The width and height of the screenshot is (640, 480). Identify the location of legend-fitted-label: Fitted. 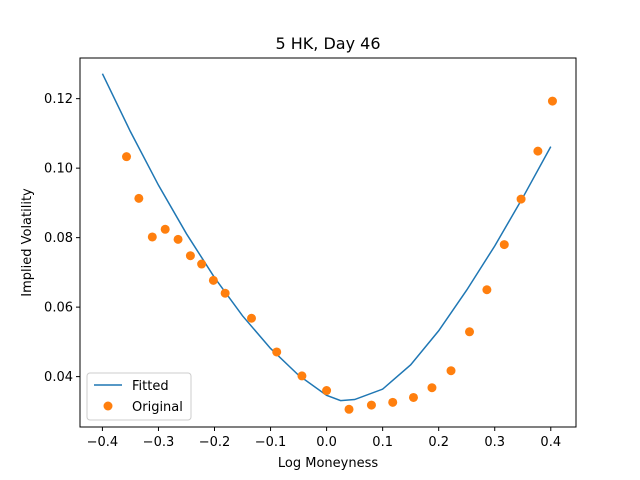
(150, 386).